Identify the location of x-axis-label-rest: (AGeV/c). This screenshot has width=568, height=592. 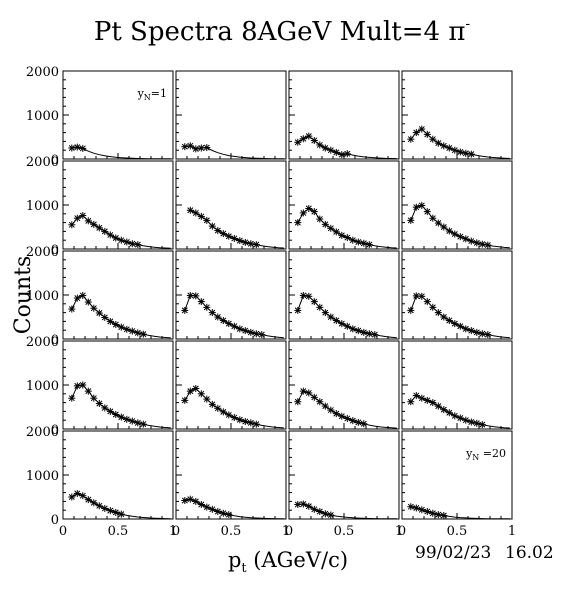
(297, 560).